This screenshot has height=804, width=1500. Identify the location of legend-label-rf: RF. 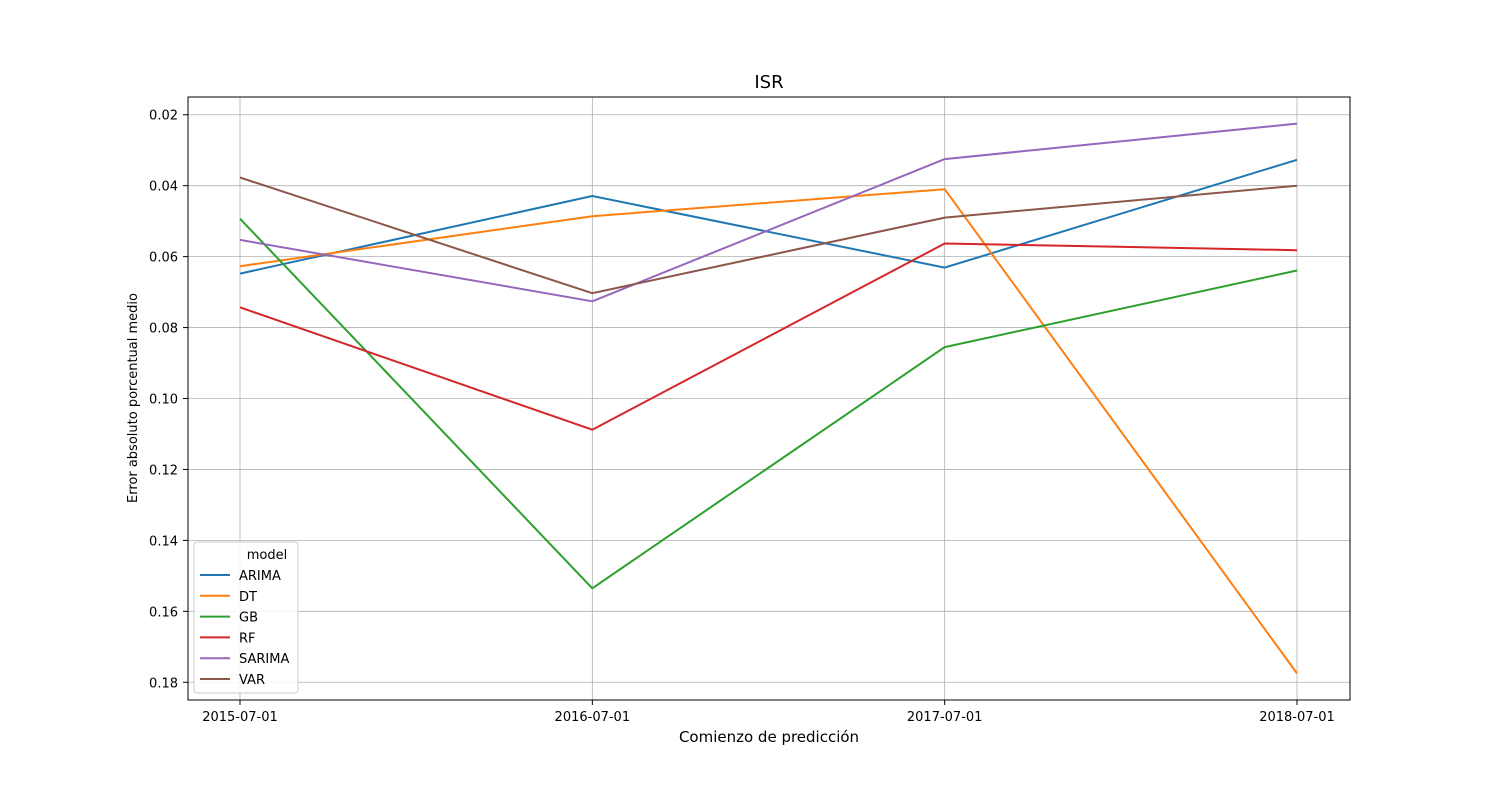
(247, 638).